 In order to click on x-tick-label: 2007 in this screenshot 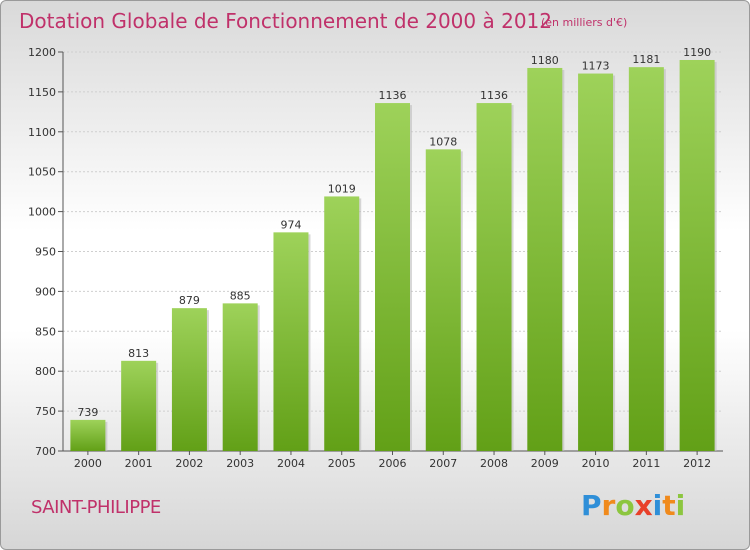, I will do `click(443, 463)`.